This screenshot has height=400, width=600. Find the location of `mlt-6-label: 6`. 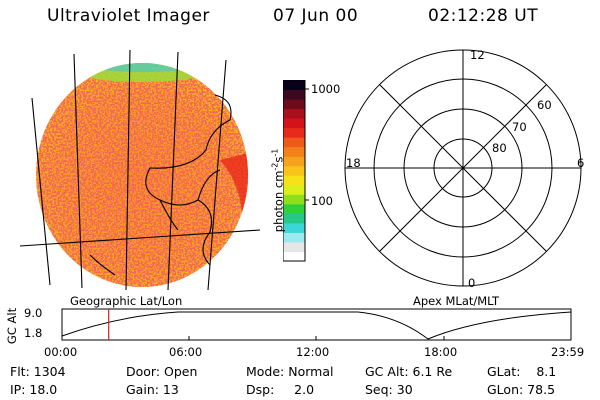

mlt-6-label: 6 is located at coordinates (581, 163).